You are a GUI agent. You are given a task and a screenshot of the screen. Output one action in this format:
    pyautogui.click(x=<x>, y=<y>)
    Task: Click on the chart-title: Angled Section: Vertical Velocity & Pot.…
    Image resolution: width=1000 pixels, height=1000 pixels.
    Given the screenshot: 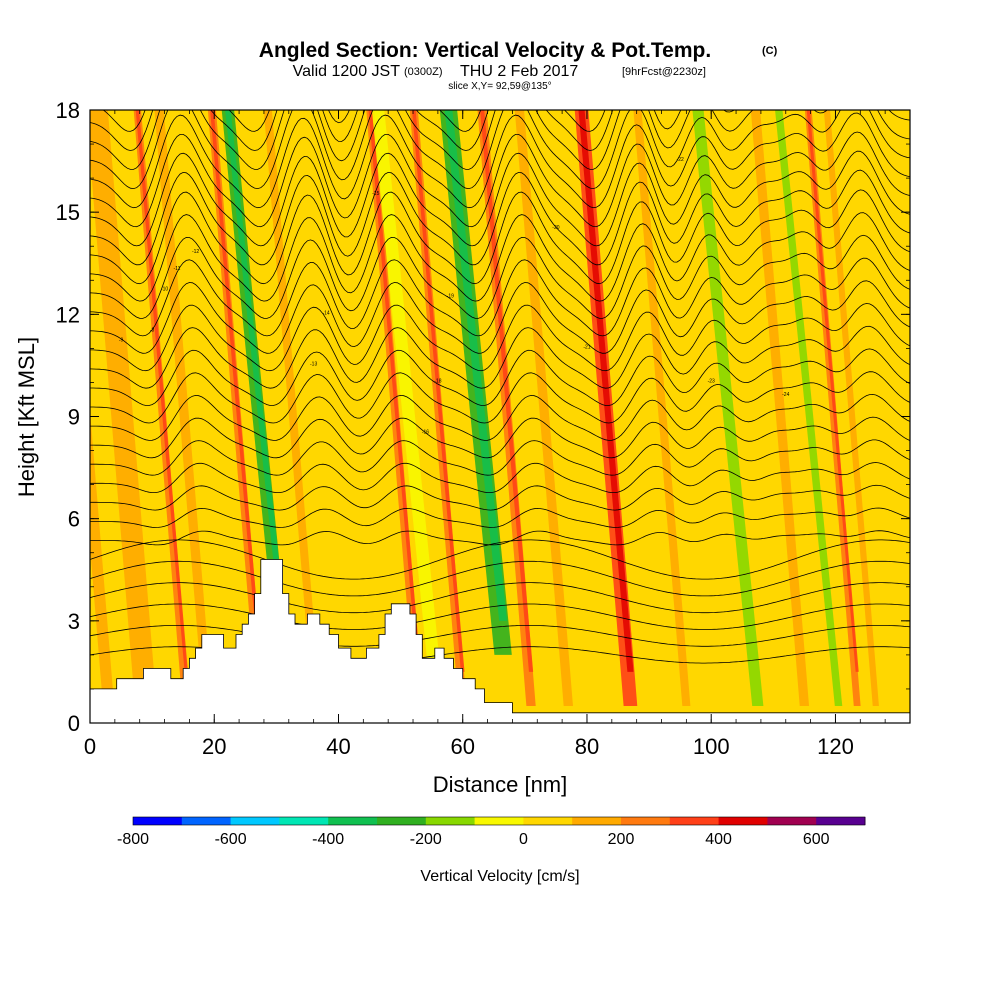 What is the action you would take?
    pyautogui.click(x=485, y=50)
    